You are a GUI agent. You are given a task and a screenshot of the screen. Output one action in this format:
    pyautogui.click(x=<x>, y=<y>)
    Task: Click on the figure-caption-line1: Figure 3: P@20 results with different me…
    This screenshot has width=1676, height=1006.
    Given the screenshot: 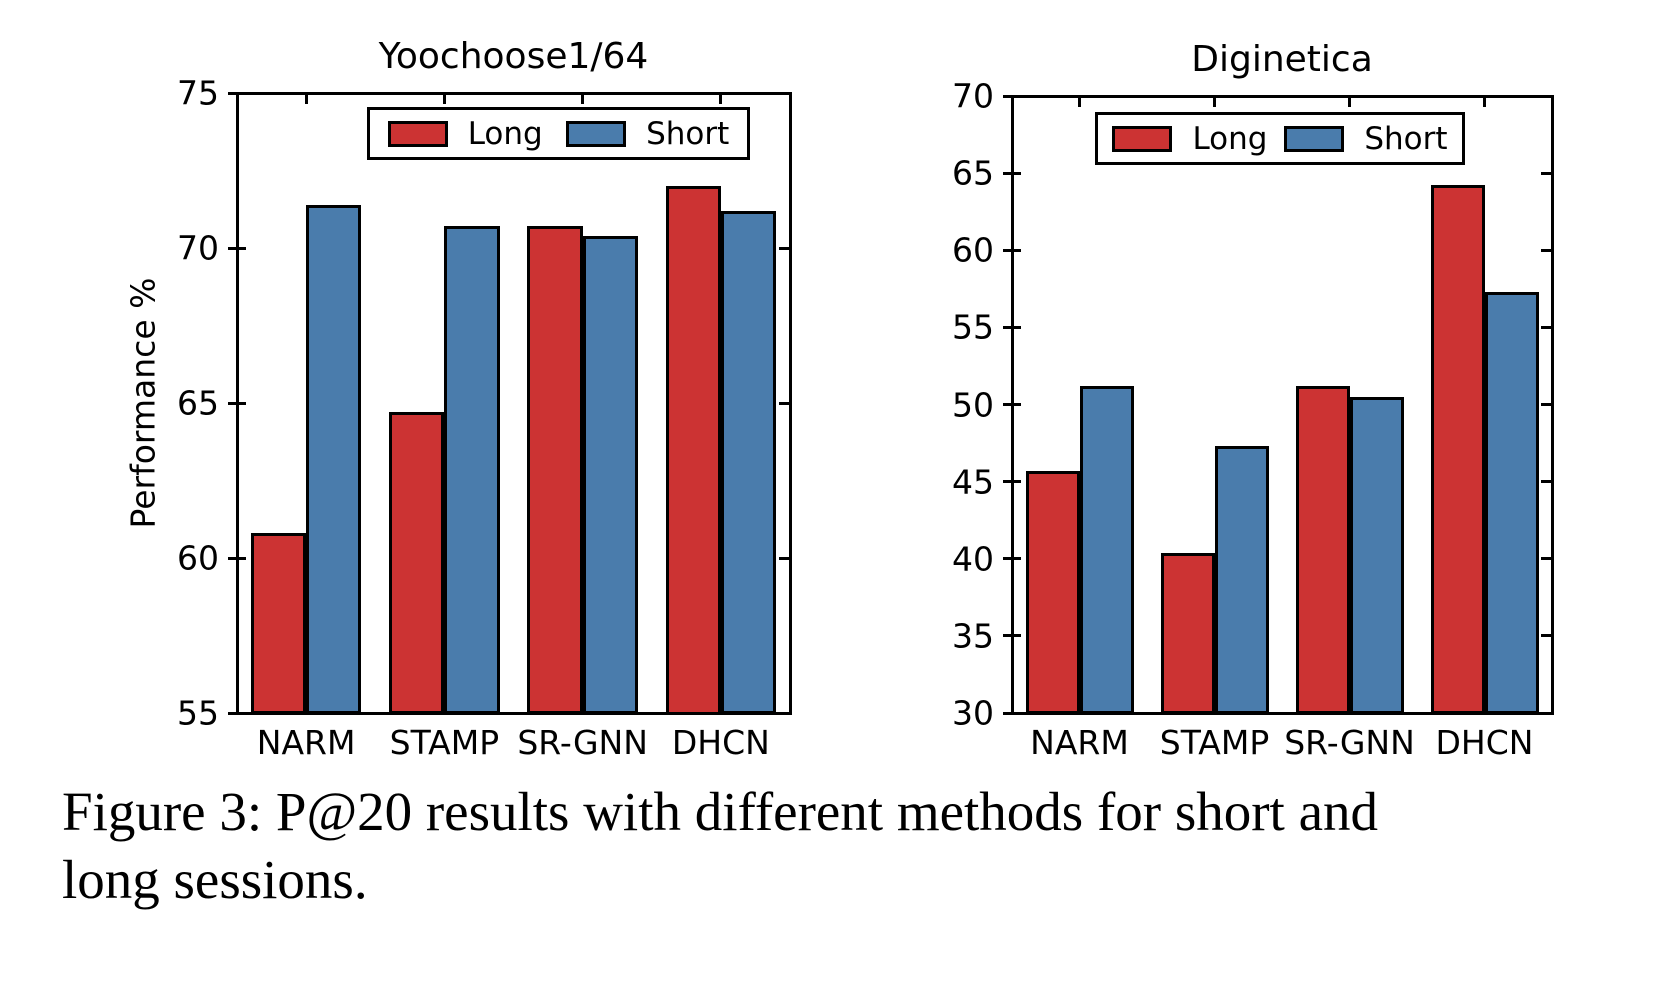 What is the action you would take?
    pyautogui.click(x=720, y=811)
    